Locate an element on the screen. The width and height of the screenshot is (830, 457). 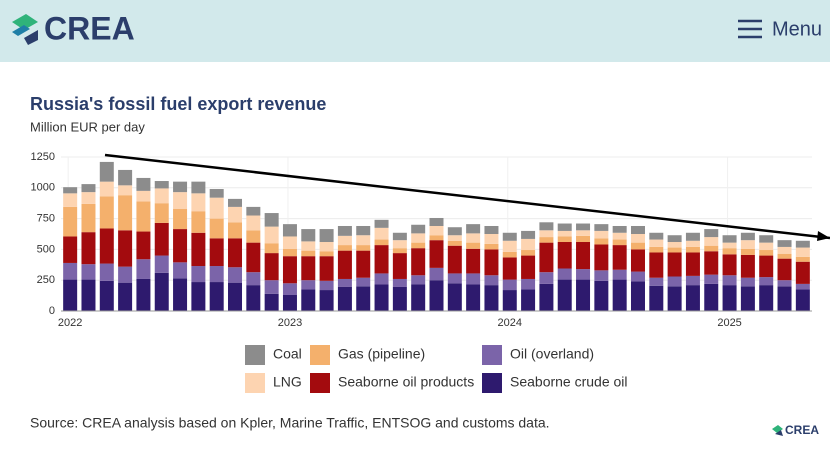
y-tick-label: 500 is located at coordinates (46, 249).